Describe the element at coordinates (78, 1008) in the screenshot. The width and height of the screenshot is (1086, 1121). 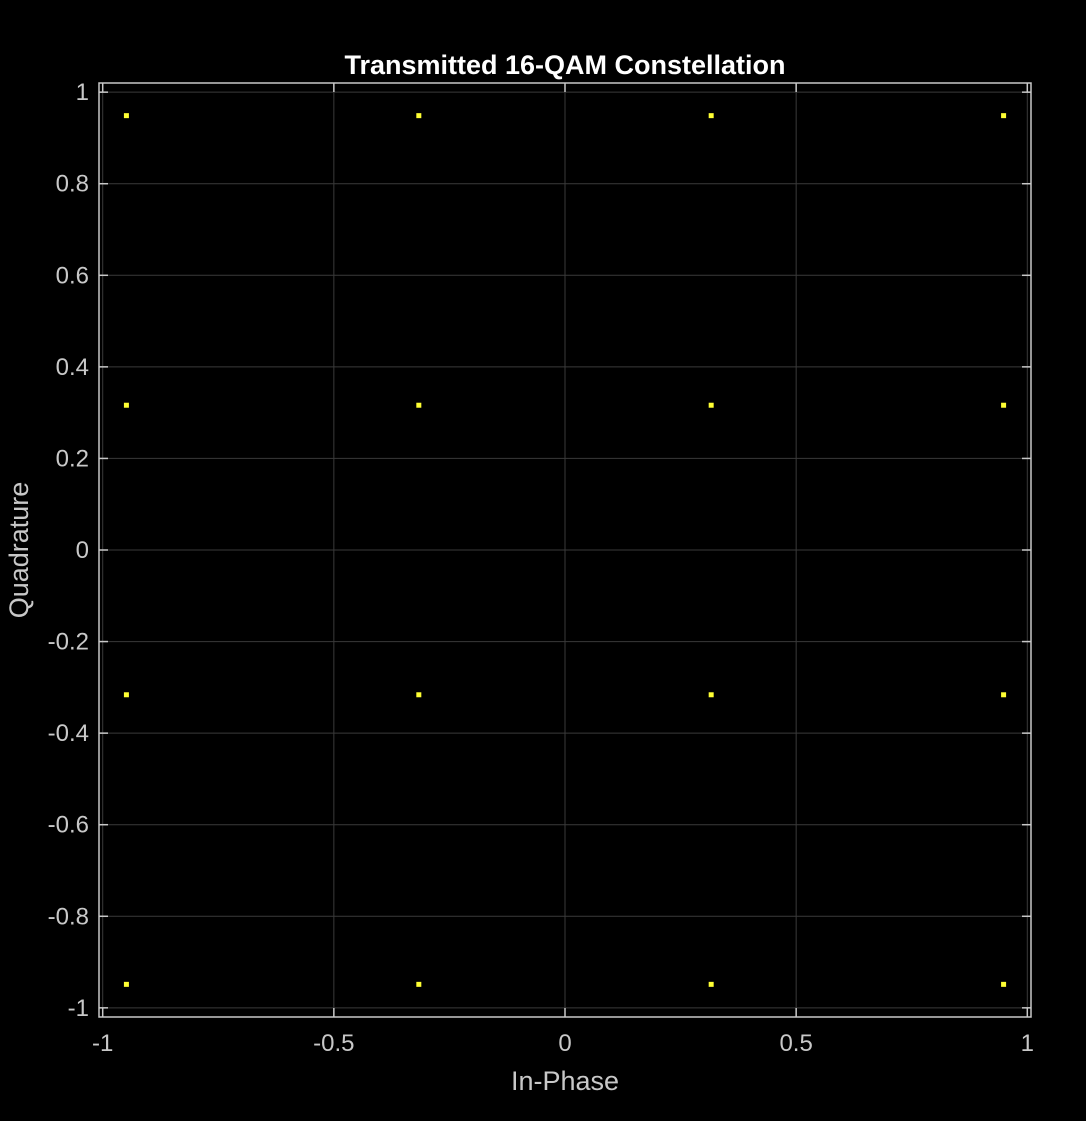
I see `y-tick-label: -1` at that location.